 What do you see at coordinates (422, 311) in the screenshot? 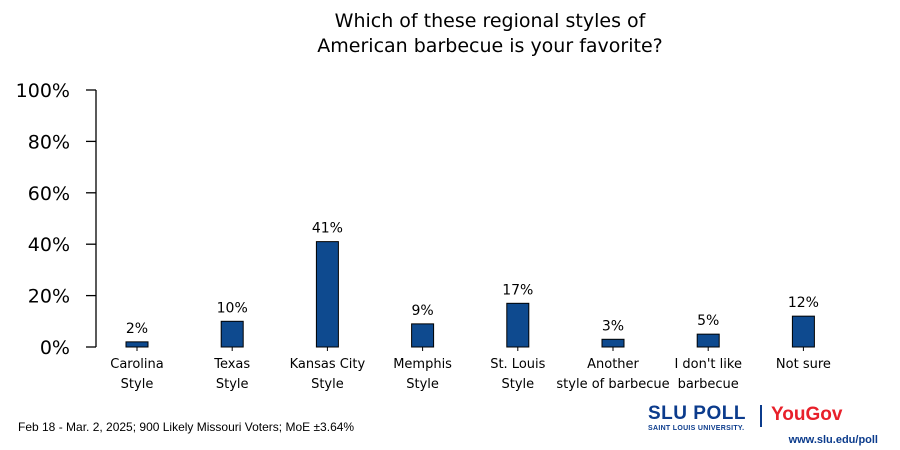
I see `data-label-4: 9%` at bounding box center [422, 311].